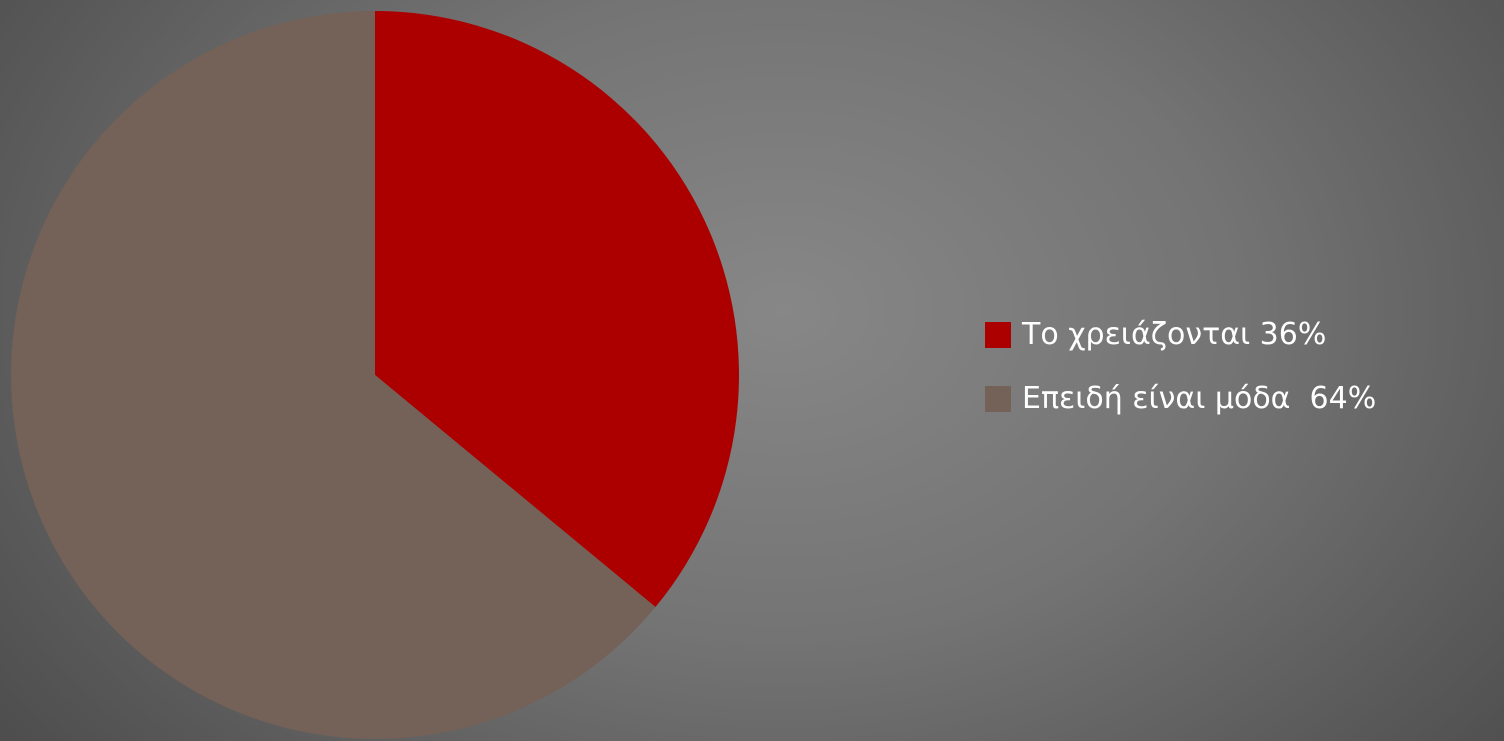 This screenshot has height=741, width=1504. I want to click on chart-legend: Το χρειάζονται 36% Επειδή είναι μόδα 64%, so click(1180, 382).